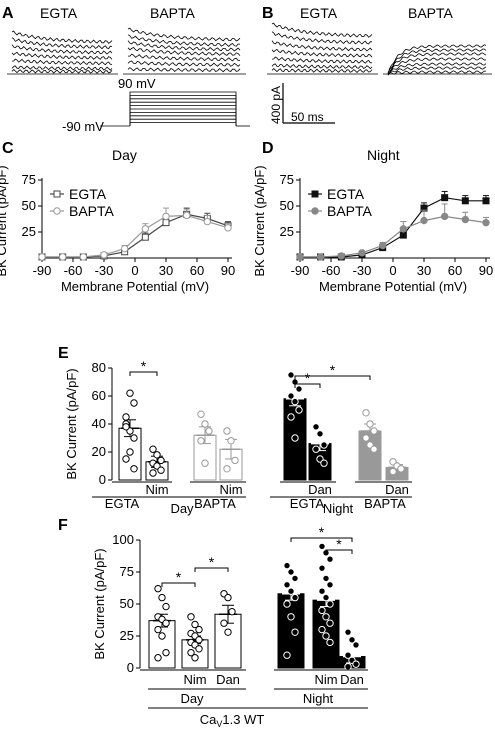  I want to click on x-tick-label: 60, so click(197, 270).